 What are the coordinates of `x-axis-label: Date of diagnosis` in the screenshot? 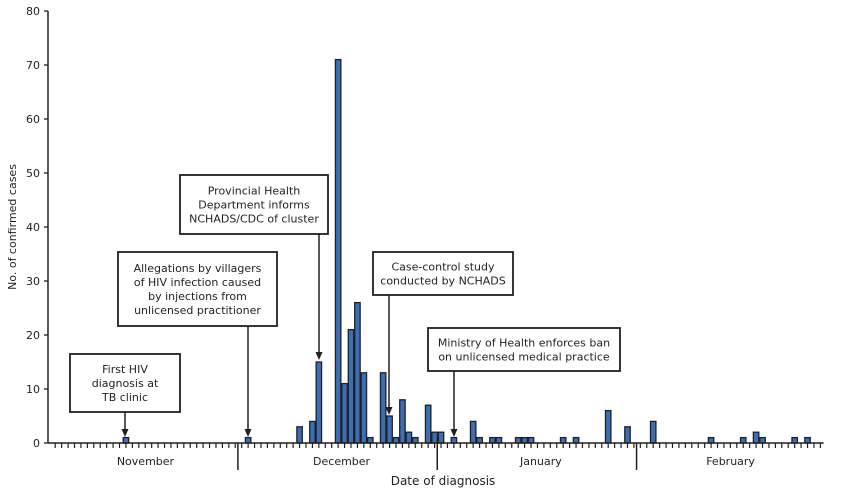 It's located at (443, 481).